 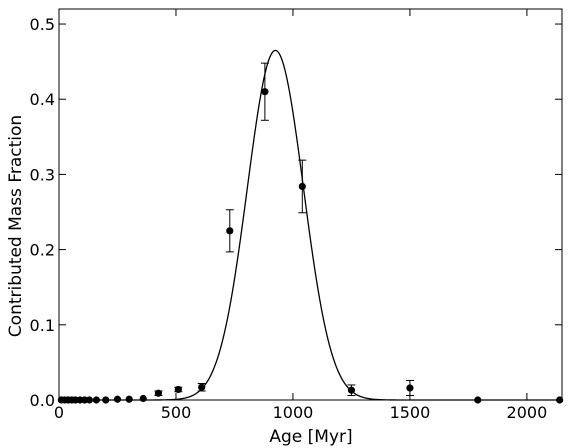 I want to click on y-tick-label: 0.4, so click(x=42, y=99).